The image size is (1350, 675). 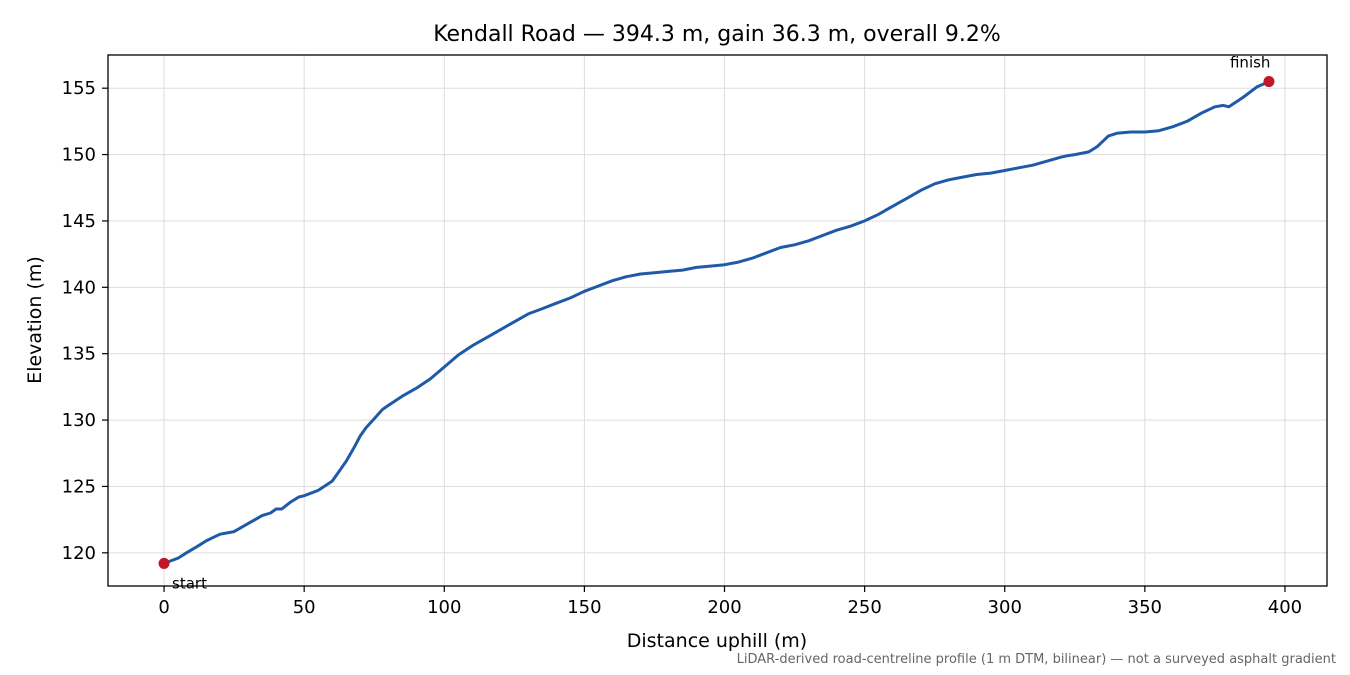 What do you see at coordinates (35, 320) in the screenshot?
I see `y-axis-label: Elevation (m)` at bounding box center [35, 320].